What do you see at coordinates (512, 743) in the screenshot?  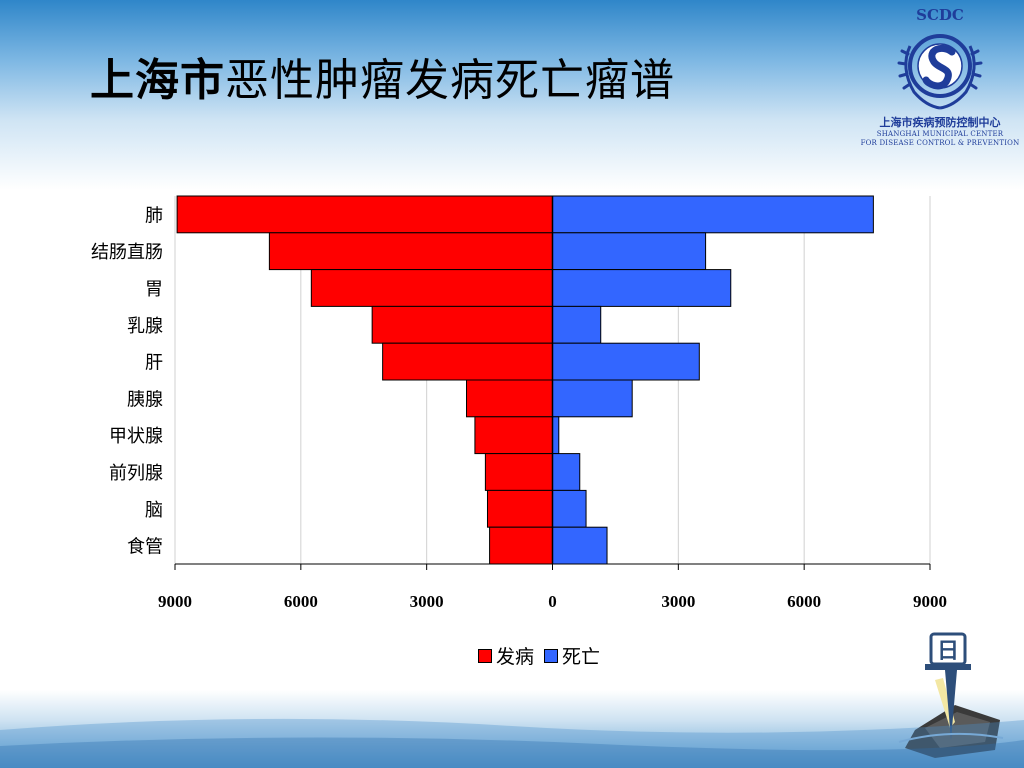 I see `bottom-wave-decoration` at bounding box center [512, 743].